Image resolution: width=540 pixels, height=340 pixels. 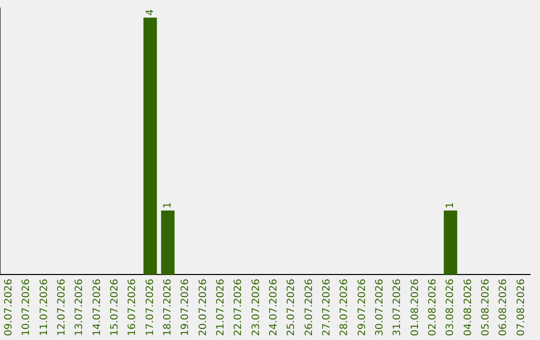 I want to click on x-tick-label: 04.08.2026, so click(x=468, y=307).